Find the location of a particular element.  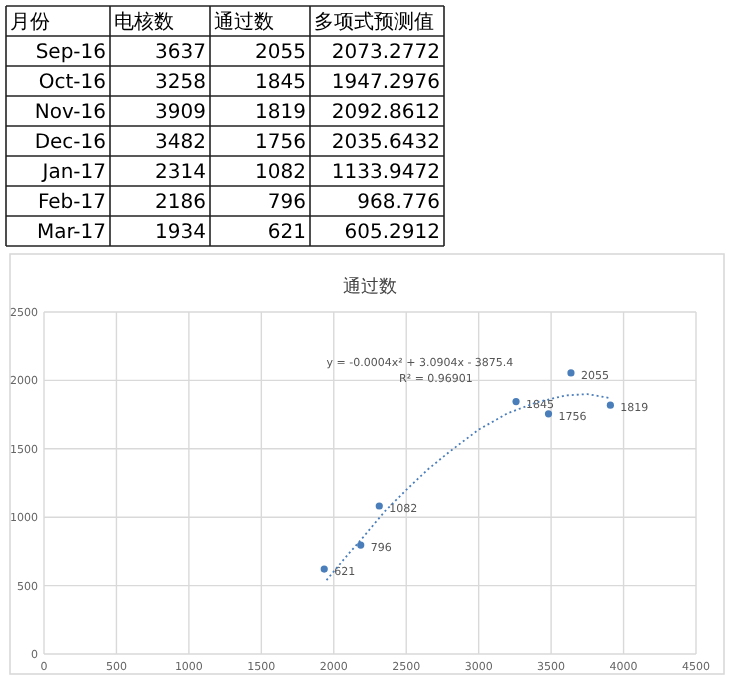

category-label: Mar-17 is located at coordinates (71, 233).